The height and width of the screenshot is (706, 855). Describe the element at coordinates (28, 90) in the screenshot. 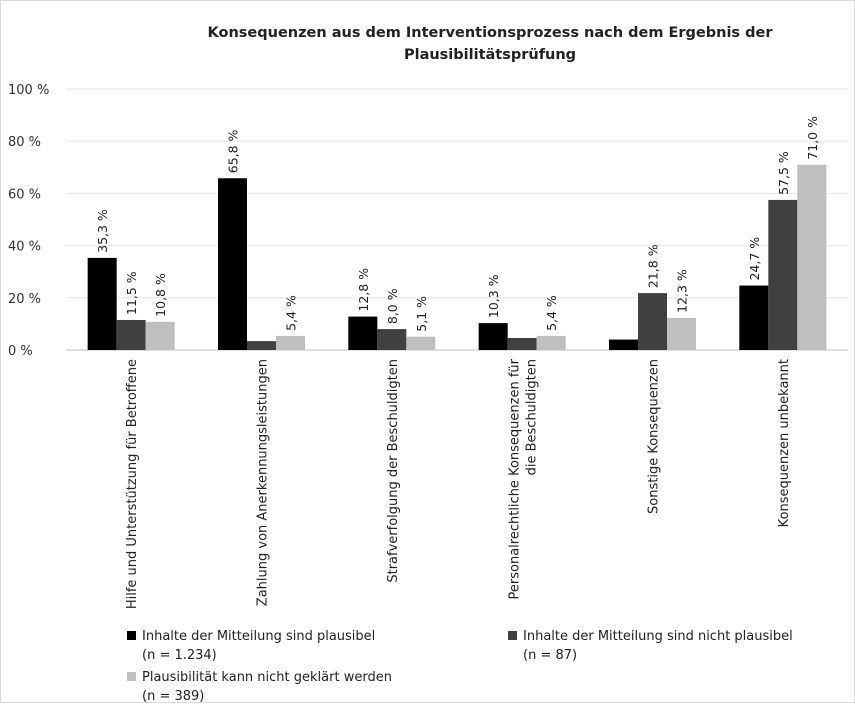

I see `y-tick-label-100: 100 %` at that location.